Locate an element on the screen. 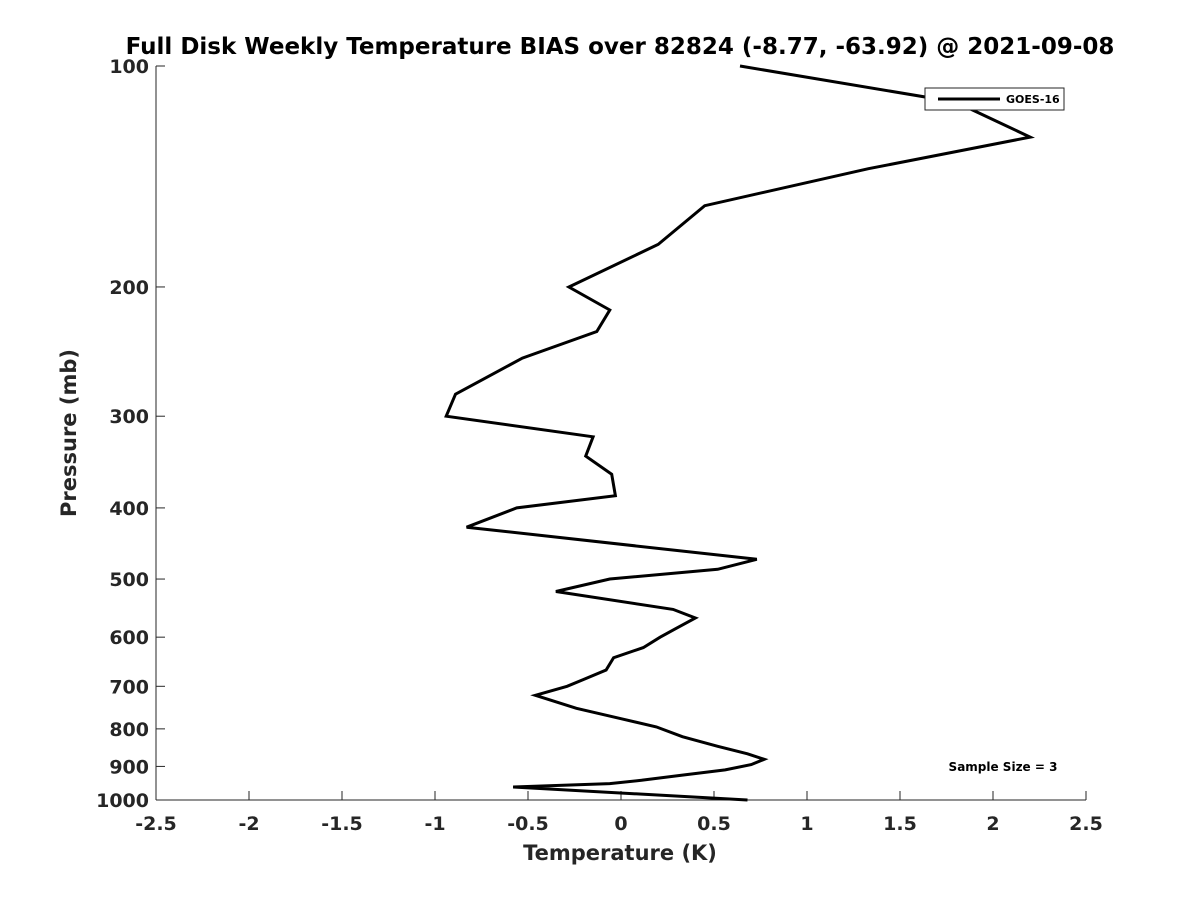 The width and height of the screenshot is (1200, 900). y-tick-label: 1000 is located at coordinates (122, 801).